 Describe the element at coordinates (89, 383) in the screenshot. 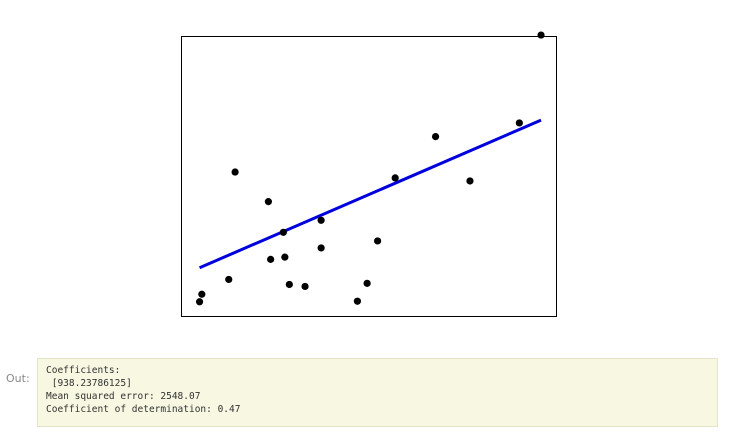

I see `output-line-coefficients-value: [938.23786125]` at that location.